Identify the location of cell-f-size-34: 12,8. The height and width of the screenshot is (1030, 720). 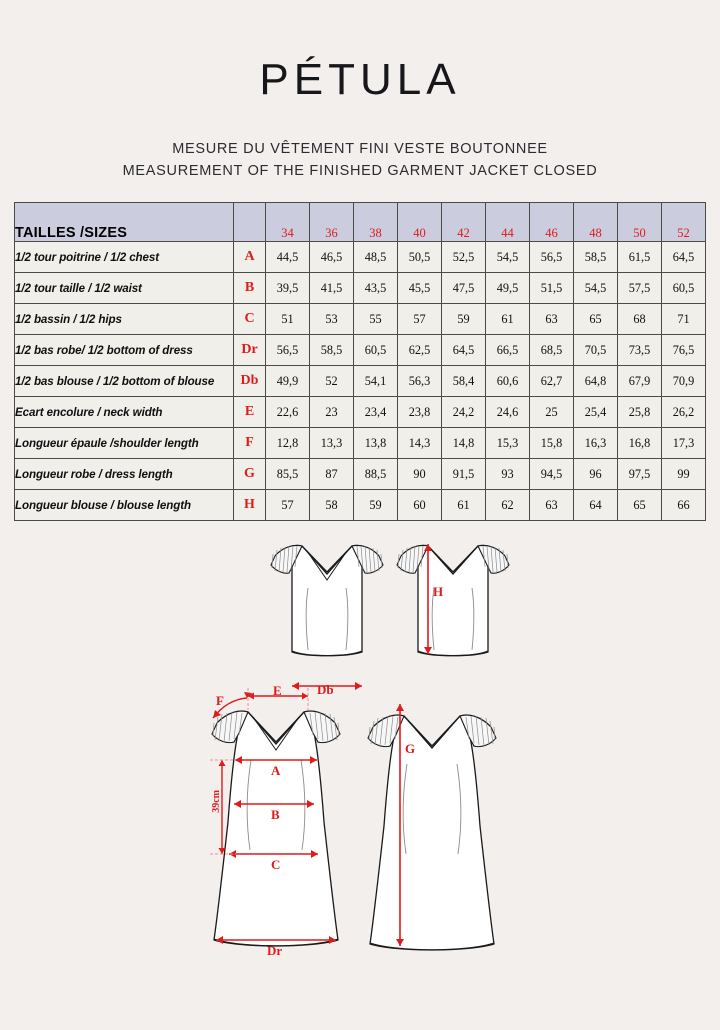
(287, 443).